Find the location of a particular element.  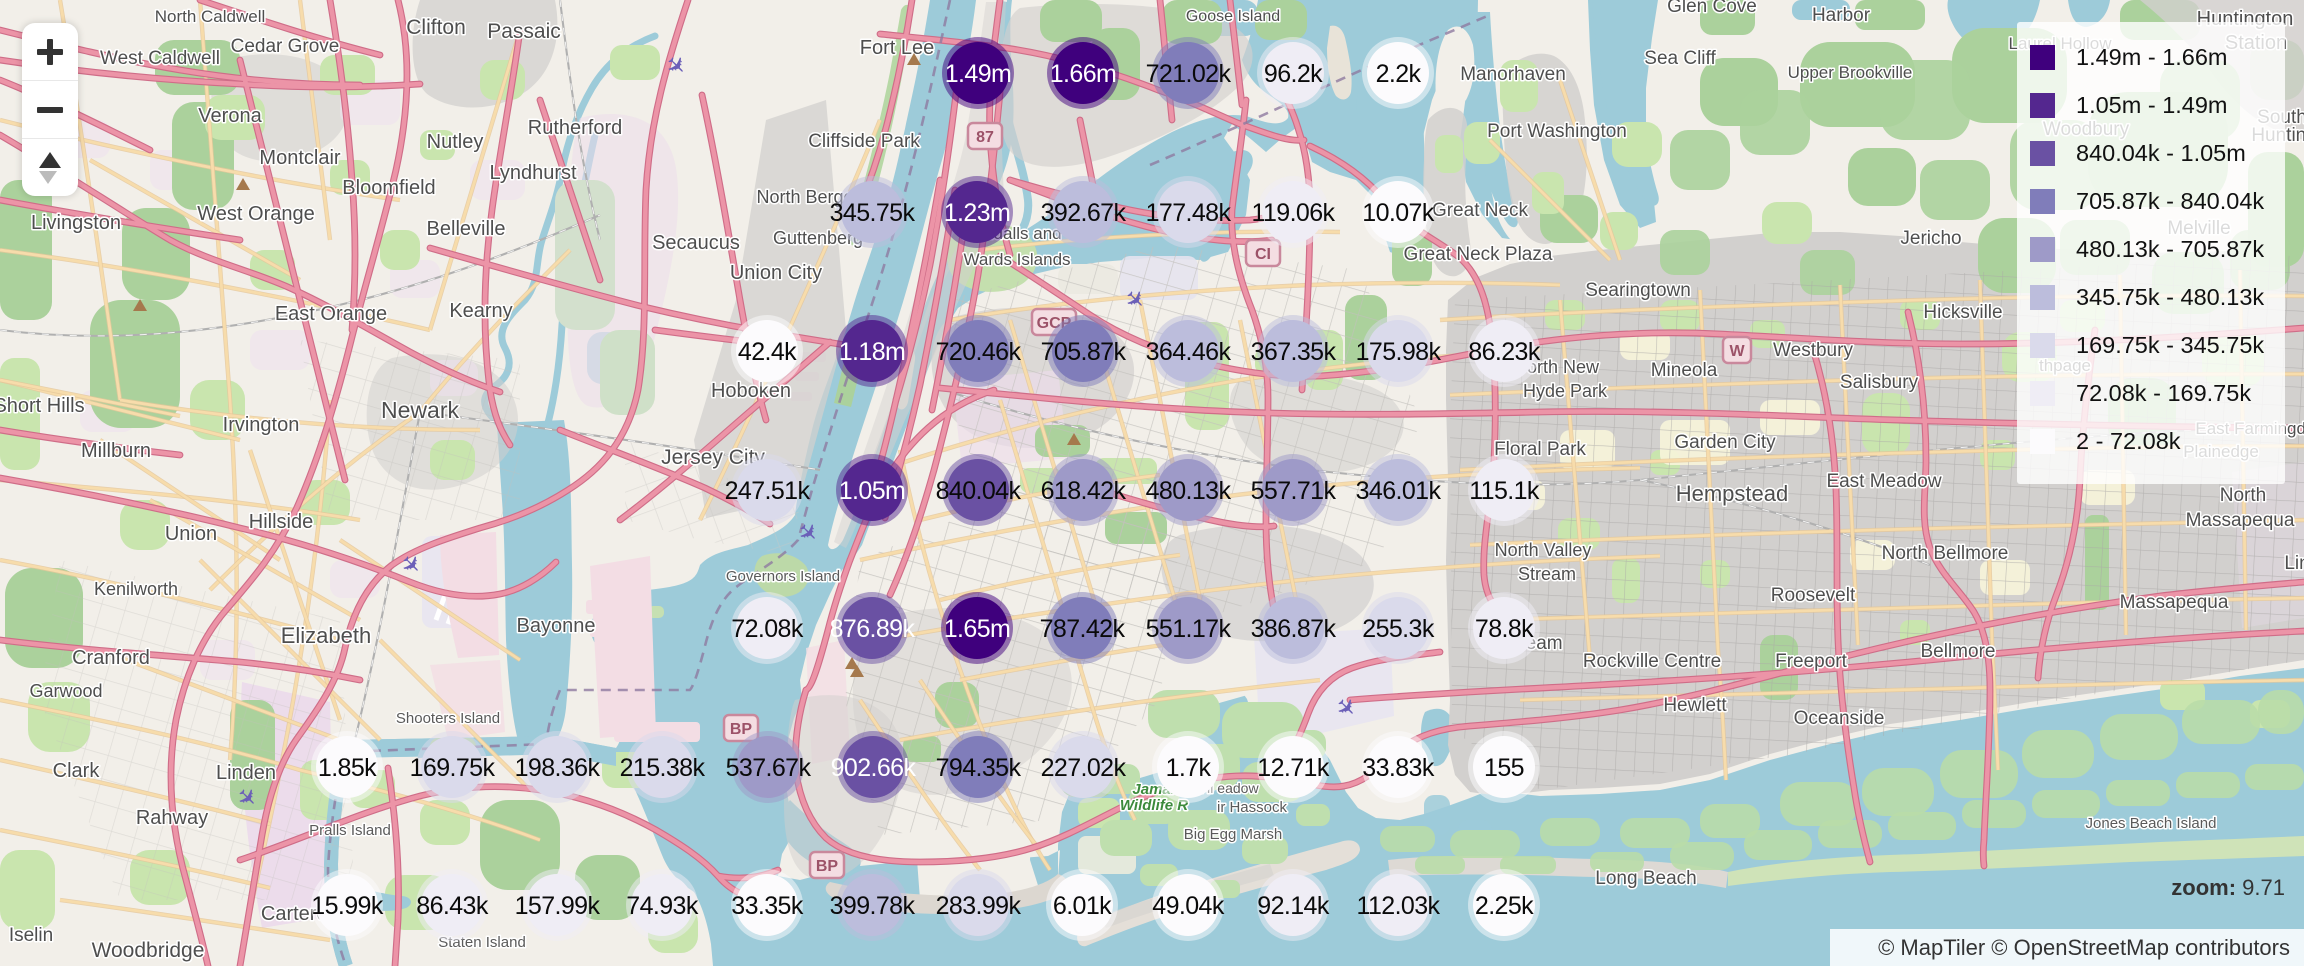

svg-text: Oceanside is located at coordinates (1839, 718).